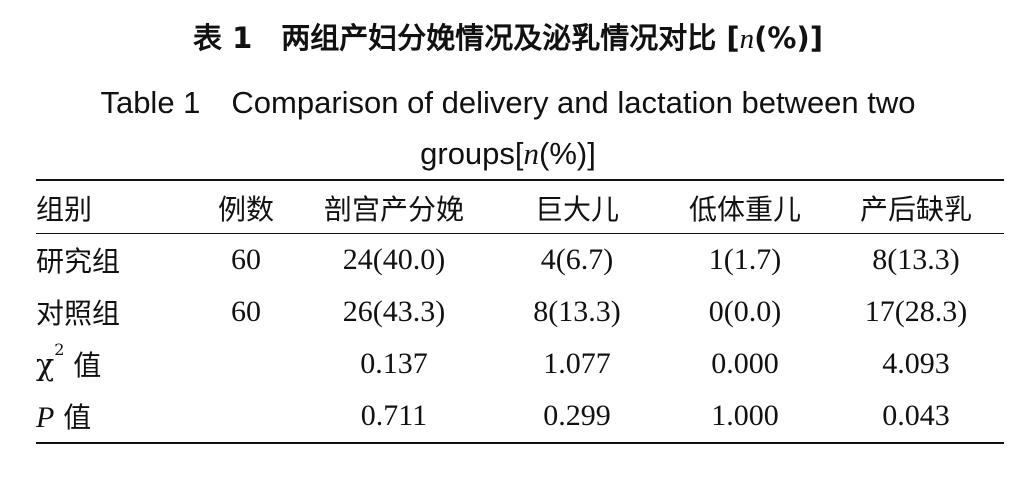  Describe the element at coordinates (577, 415) in the screenshot. I see `cell-p-macrosomia: 0.299` at that location.